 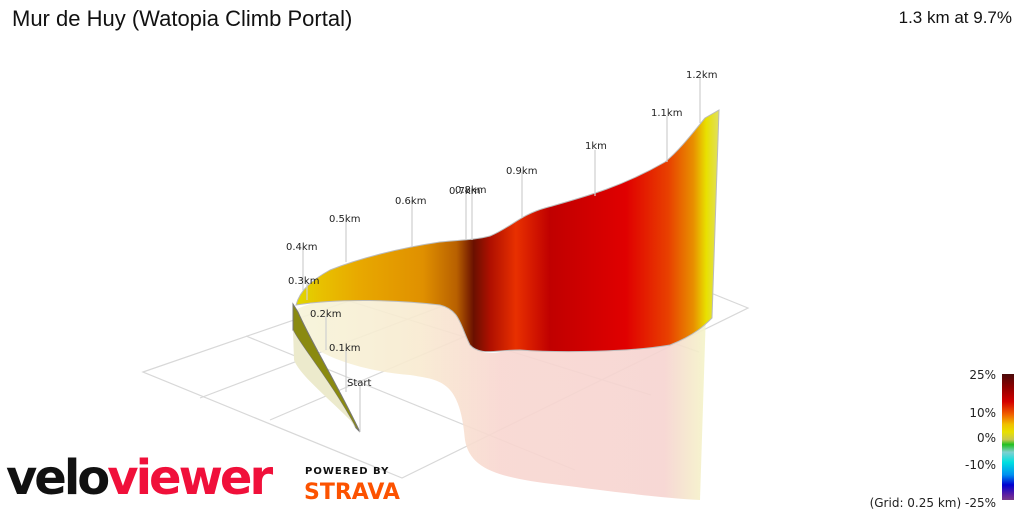 What do you see at coordinates (301, 247) in the screenshot?
I see `marker-0-4km: 0.4km` at bounding box center [301, 247].